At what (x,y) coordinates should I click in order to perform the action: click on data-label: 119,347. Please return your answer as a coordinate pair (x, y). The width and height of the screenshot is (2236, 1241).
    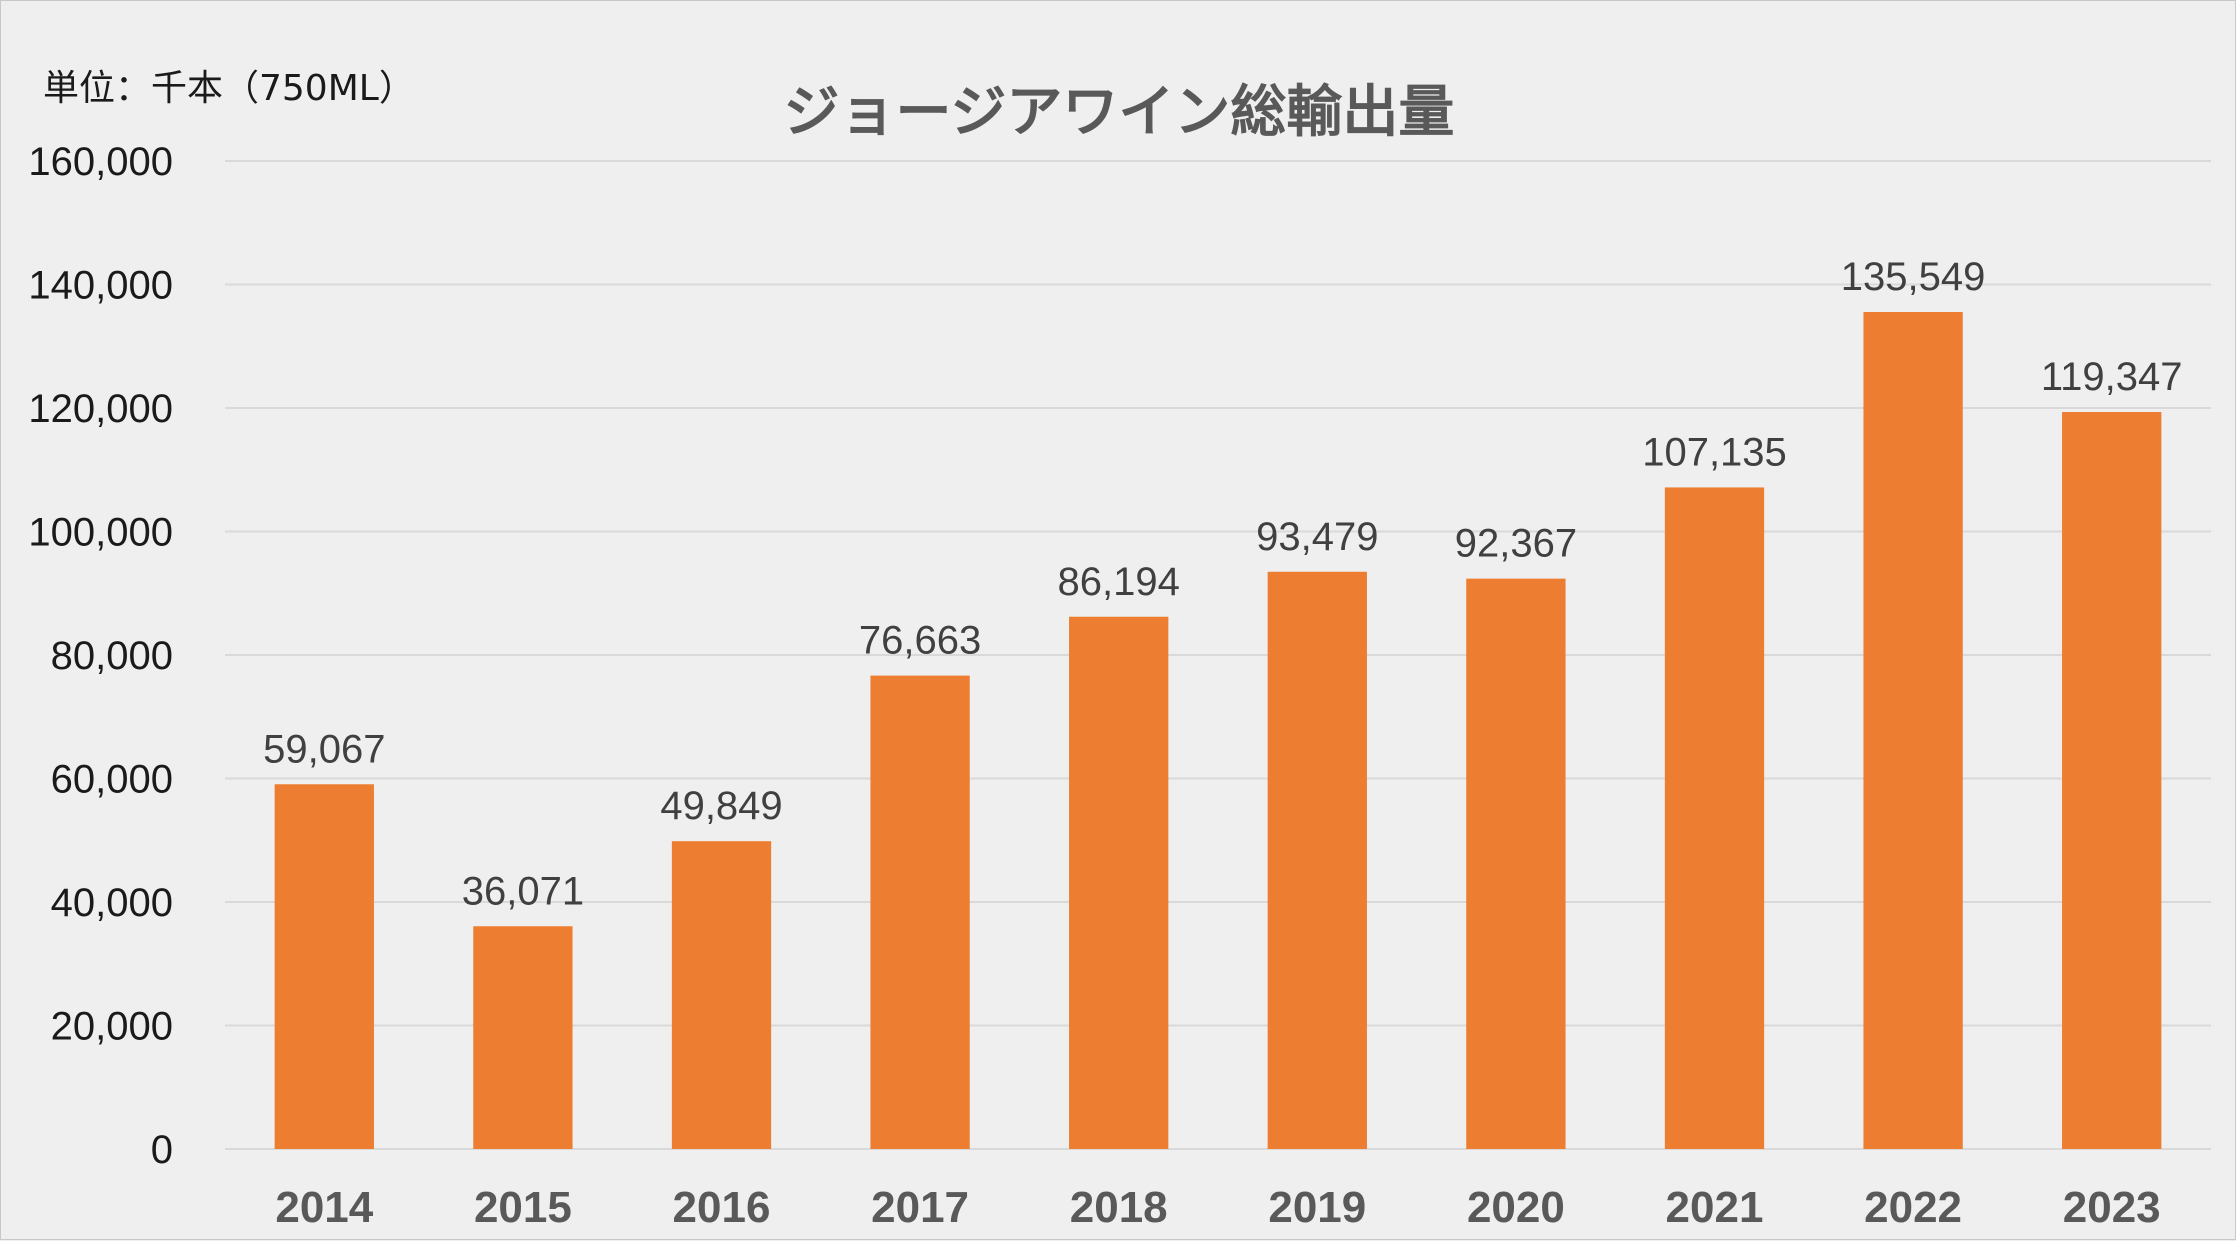
    Looking at the image, I should click on (2112, 377).